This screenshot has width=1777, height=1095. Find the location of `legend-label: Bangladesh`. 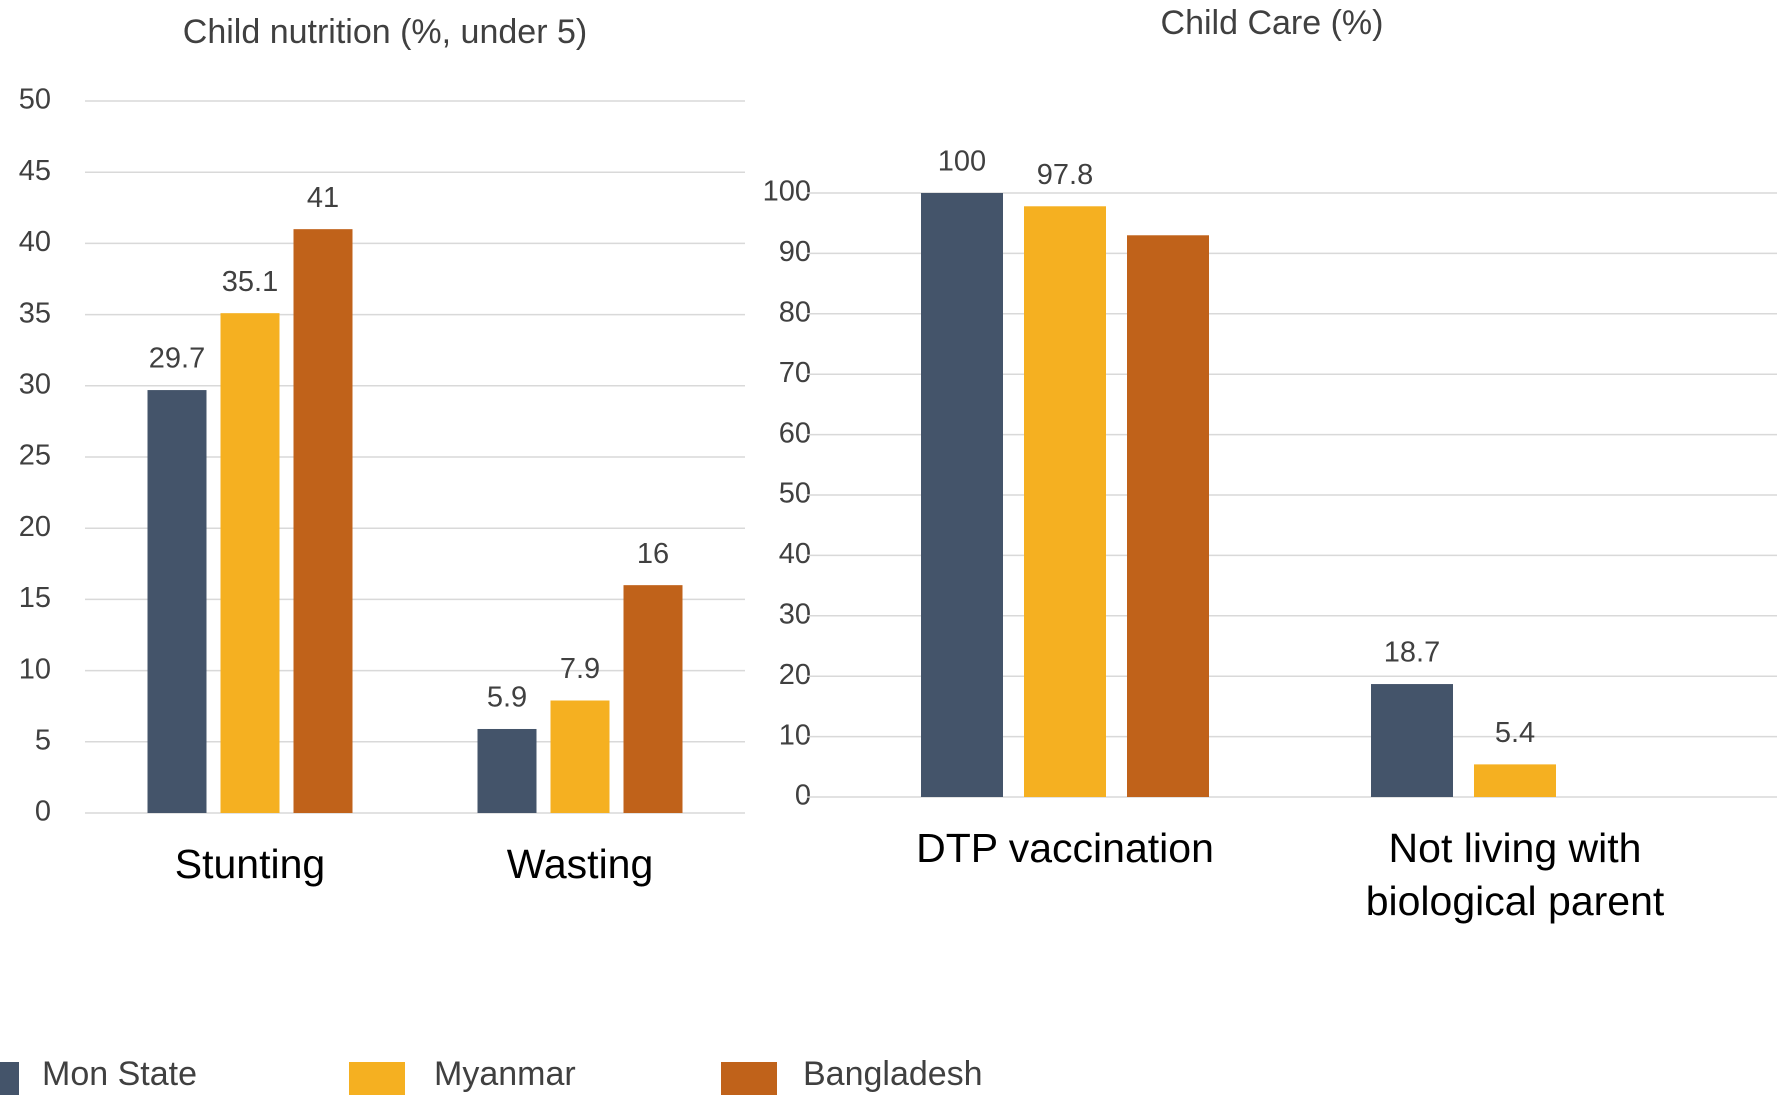

legend-label: Bangladesh is located at coordinates (893, 1074).